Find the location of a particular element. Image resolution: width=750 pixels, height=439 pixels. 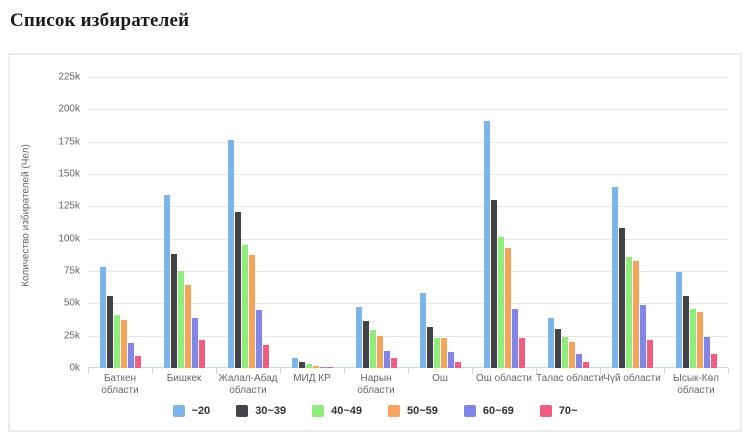

legend-label: 60~69 is located at coordinates (498, 411).